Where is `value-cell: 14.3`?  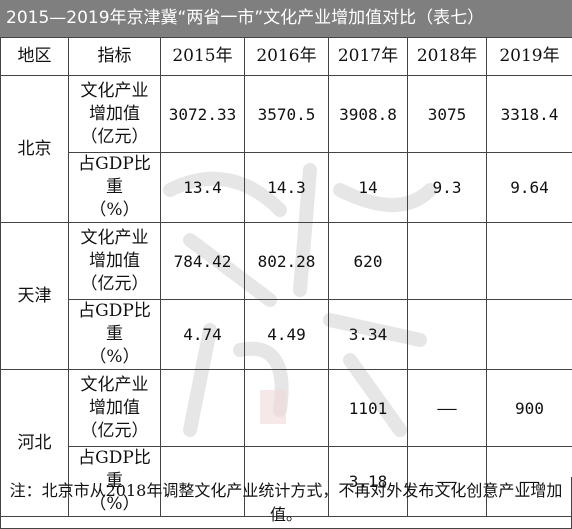
value-cell: 14.3 is located at coordinates (286, 187).